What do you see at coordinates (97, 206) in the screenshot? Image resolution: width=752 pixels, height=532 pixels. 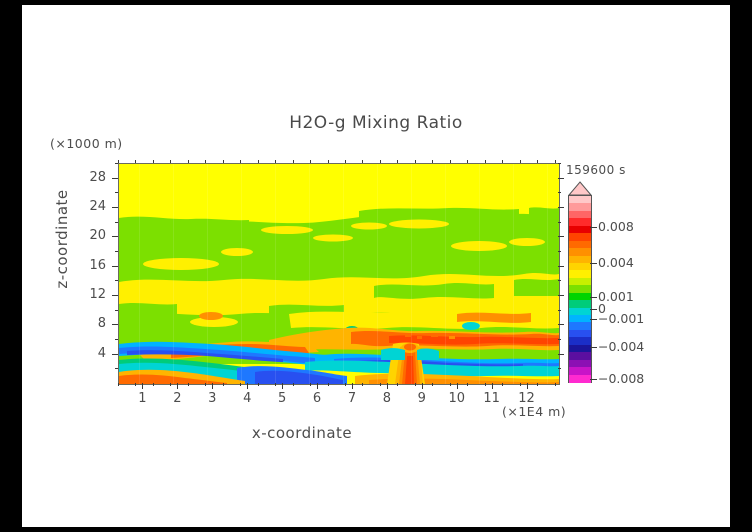 I see `y-tick-label: 24` at bounding box center [97, 206].